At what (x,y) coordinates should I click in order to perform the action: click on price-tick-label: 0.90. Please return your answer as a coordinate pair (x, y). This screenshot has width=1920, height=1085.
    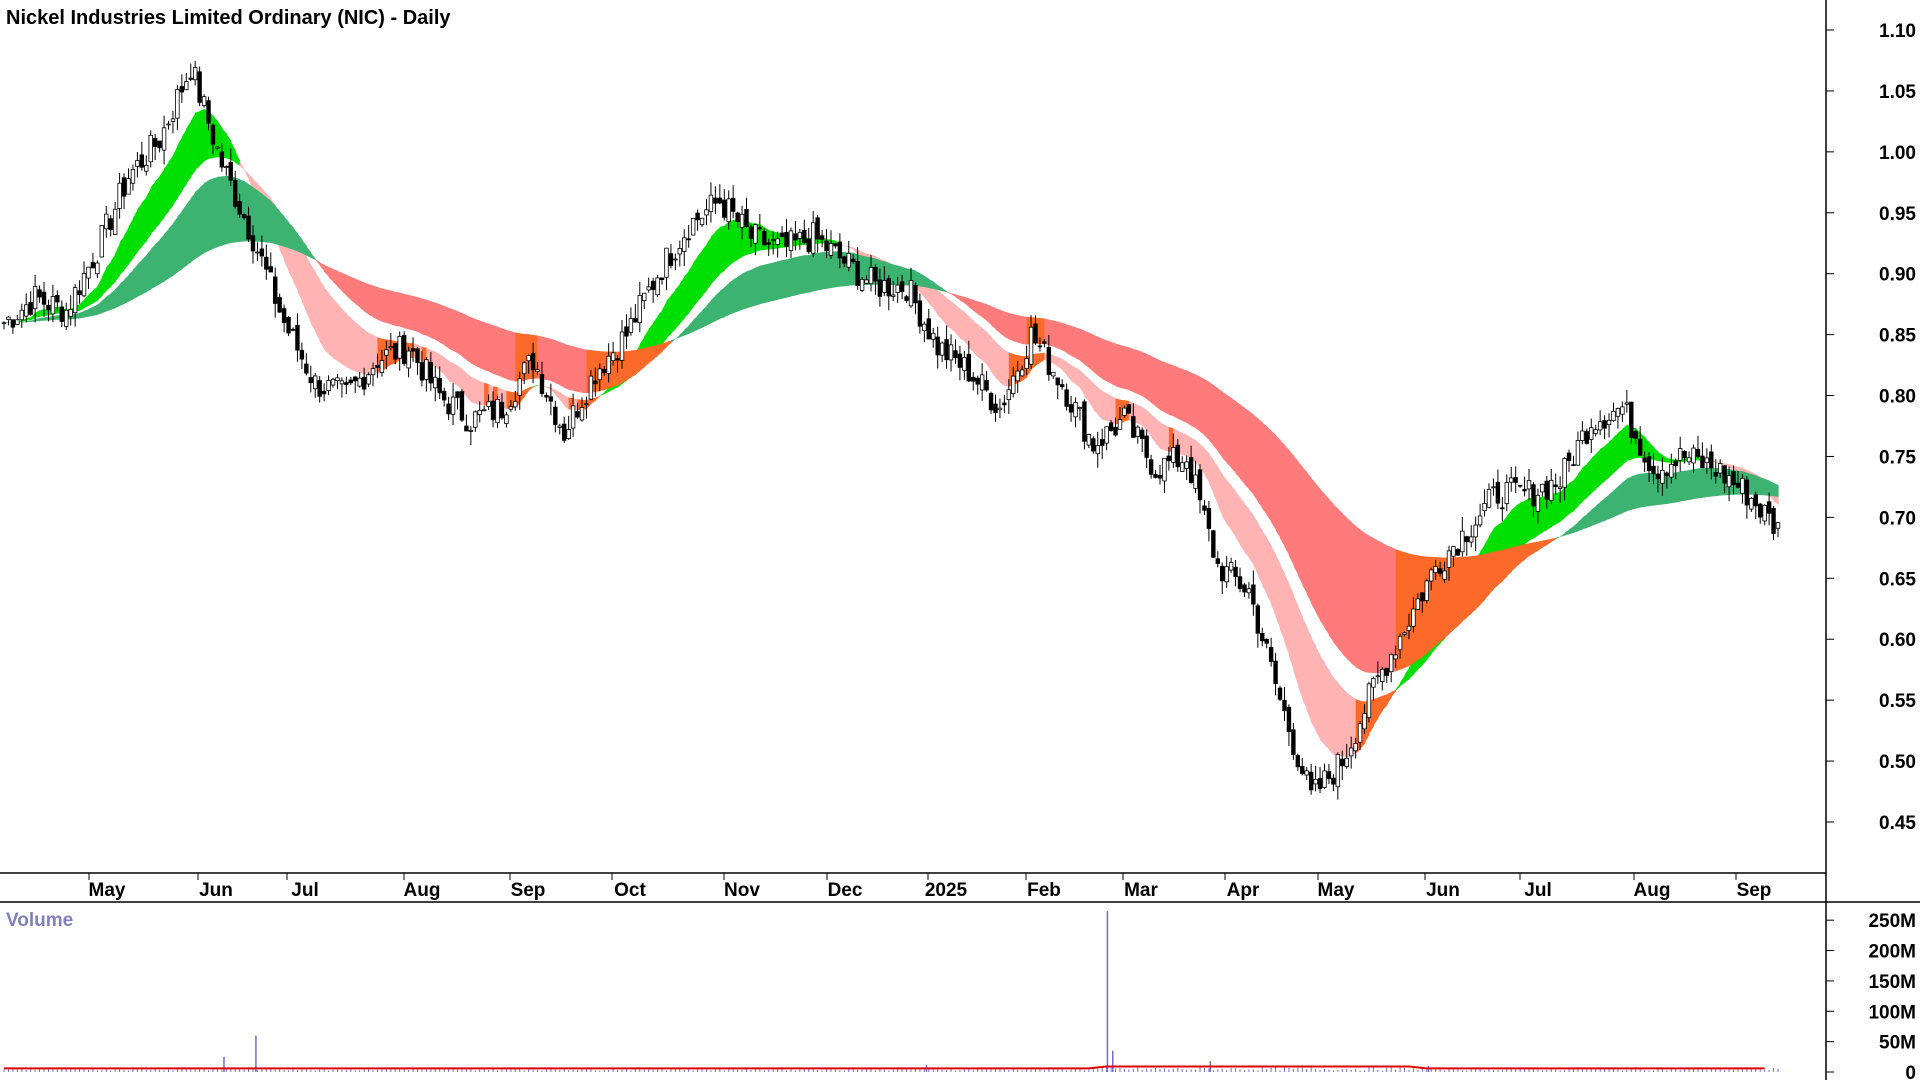
    Looking at the image, I should click on (1897, 275).